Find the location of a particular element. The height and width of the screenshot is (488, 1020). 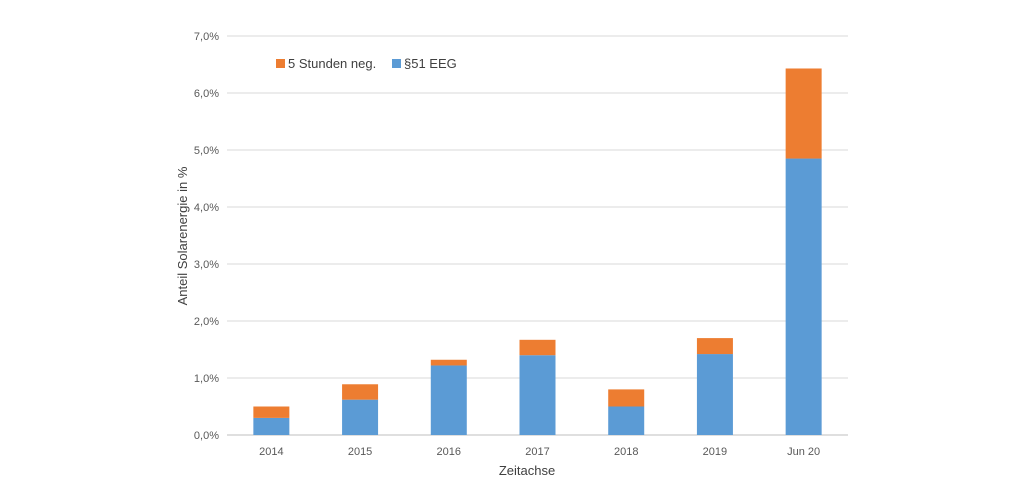

y-tick-label: 0,0% is located at coordinates (206, 436).